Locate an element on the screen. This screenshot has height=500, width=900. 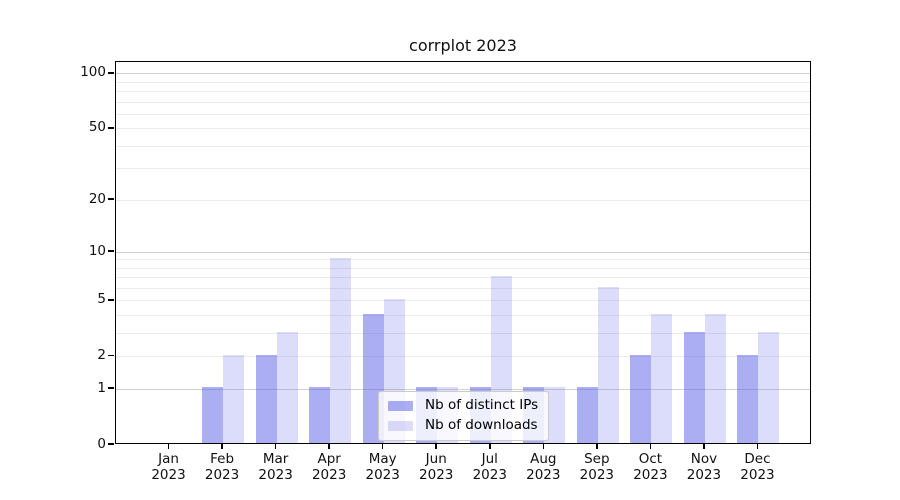
y-tick-label: 20 is located at coordinates (97, 198).